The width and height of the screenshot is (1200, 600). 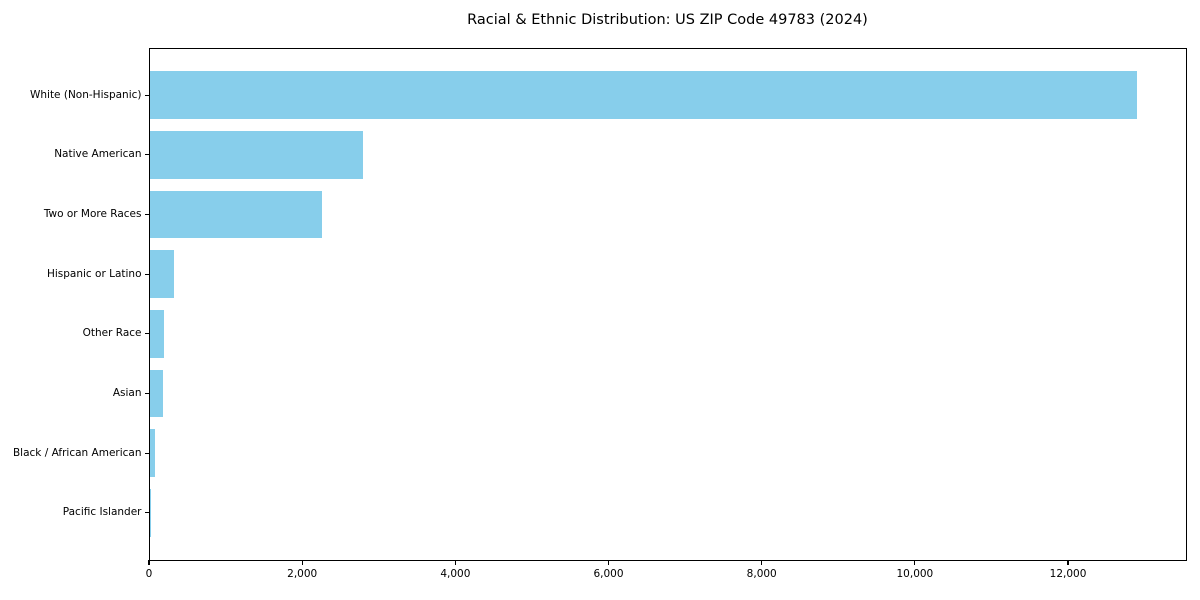 What do you see at coordinates (85, 94) in the screenshot?
I see `y-axis-label: White (Non-Hispanic)` at bounding box center [85, 94].